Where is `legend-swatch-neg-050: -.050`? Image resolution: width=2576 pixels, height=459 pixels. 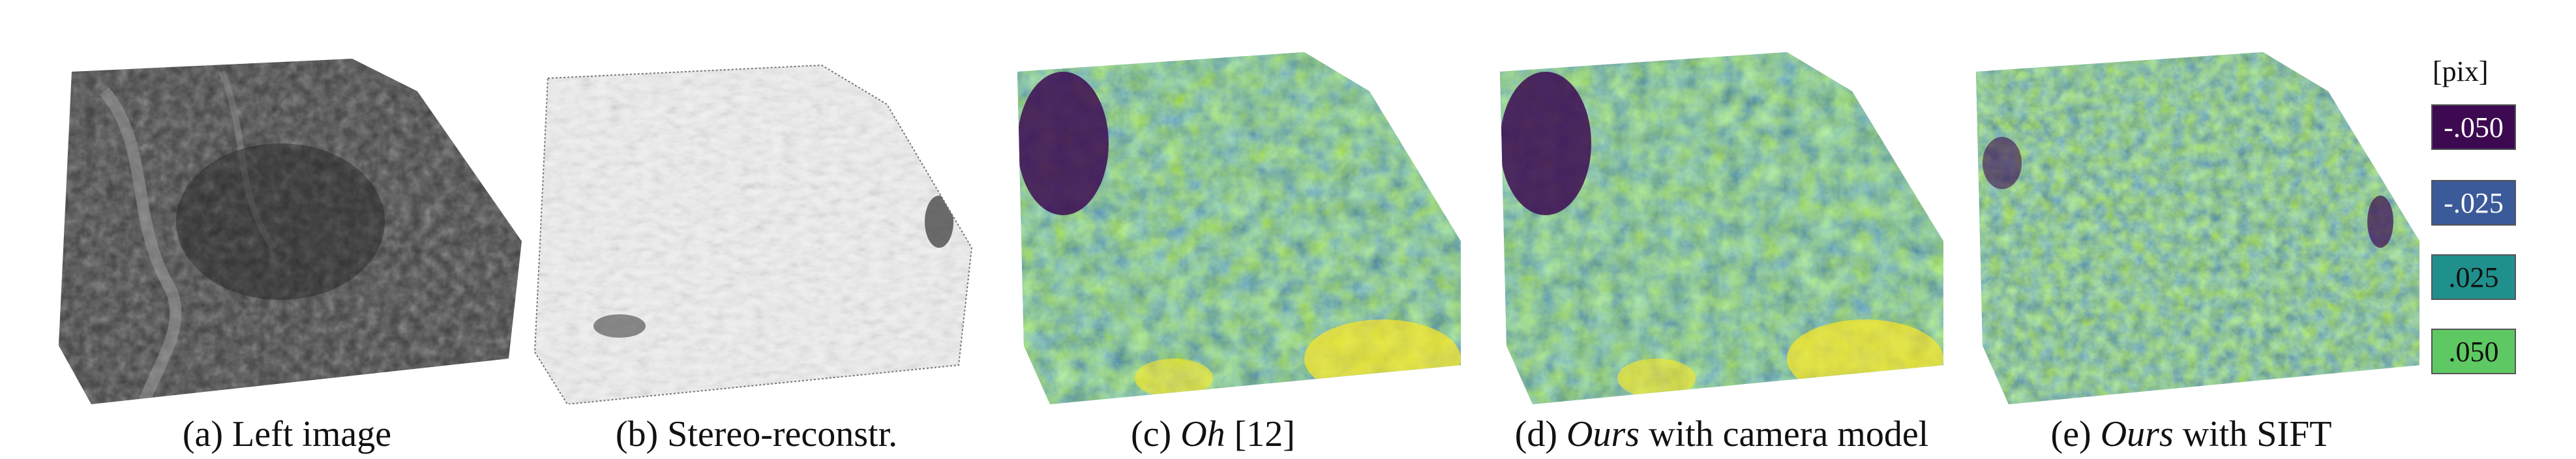 legend-swatch-neg-050: -.050 is located at coordinates (2473, 127).